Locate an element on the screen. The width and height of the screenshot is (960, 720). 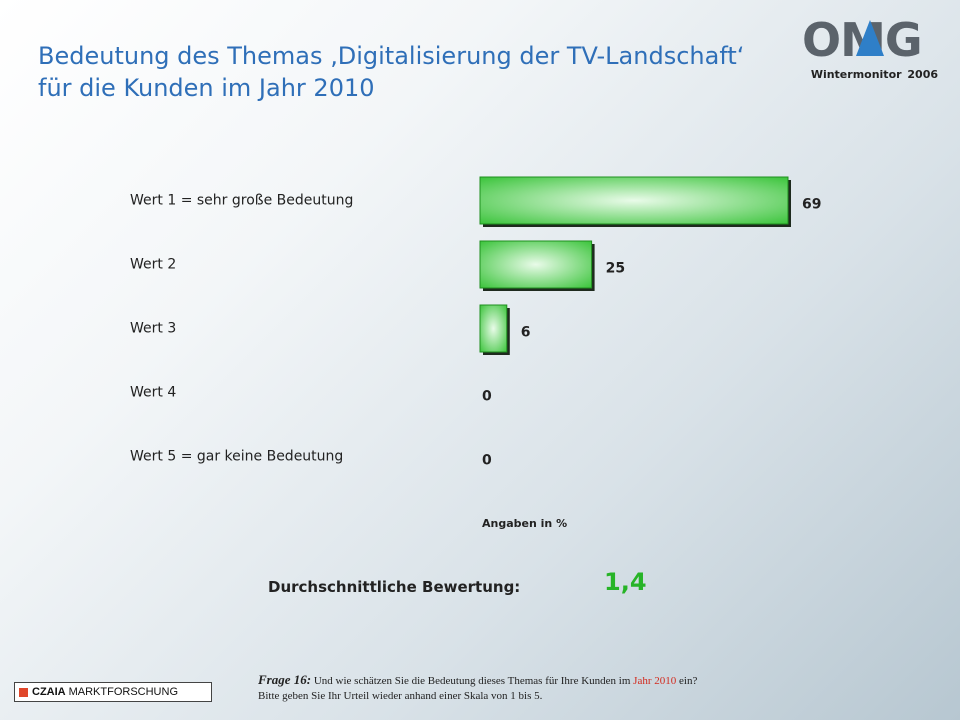
brand-name-bold: CZAIA is located at coordinates (49, 692).